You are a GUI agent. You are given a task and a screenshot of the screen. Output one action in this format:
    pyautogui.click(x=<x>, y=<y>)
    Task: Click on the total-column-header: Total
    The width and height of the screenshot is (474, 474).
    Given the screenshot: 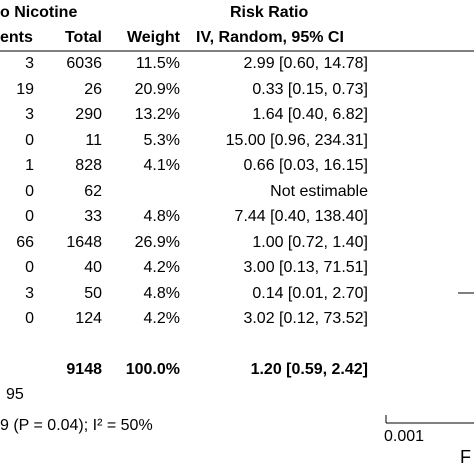 What is the action you would take?
    pyautogui.click(x=83, y=37)
    